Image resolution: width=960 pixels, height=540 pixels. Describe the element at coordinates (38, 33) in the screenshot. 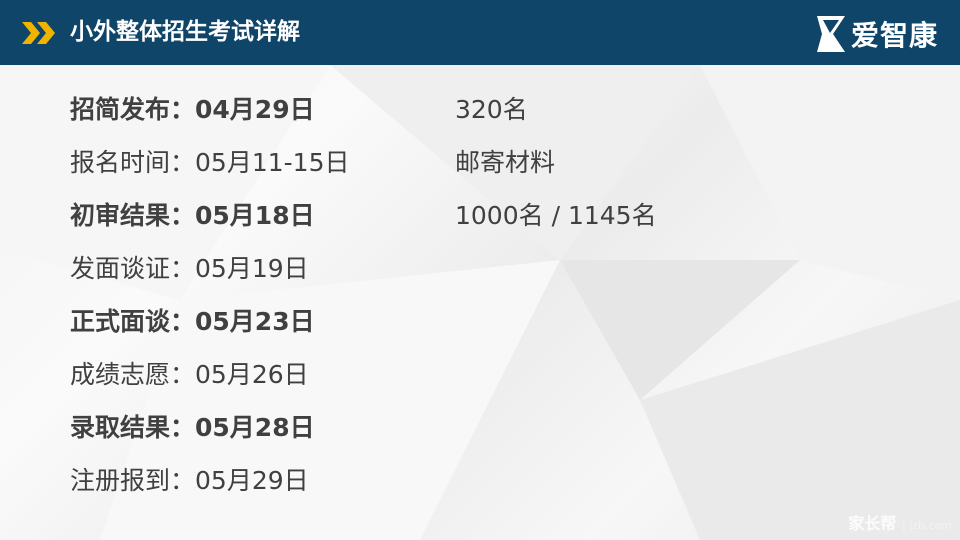

I see `double-chevron-icon` at that location.